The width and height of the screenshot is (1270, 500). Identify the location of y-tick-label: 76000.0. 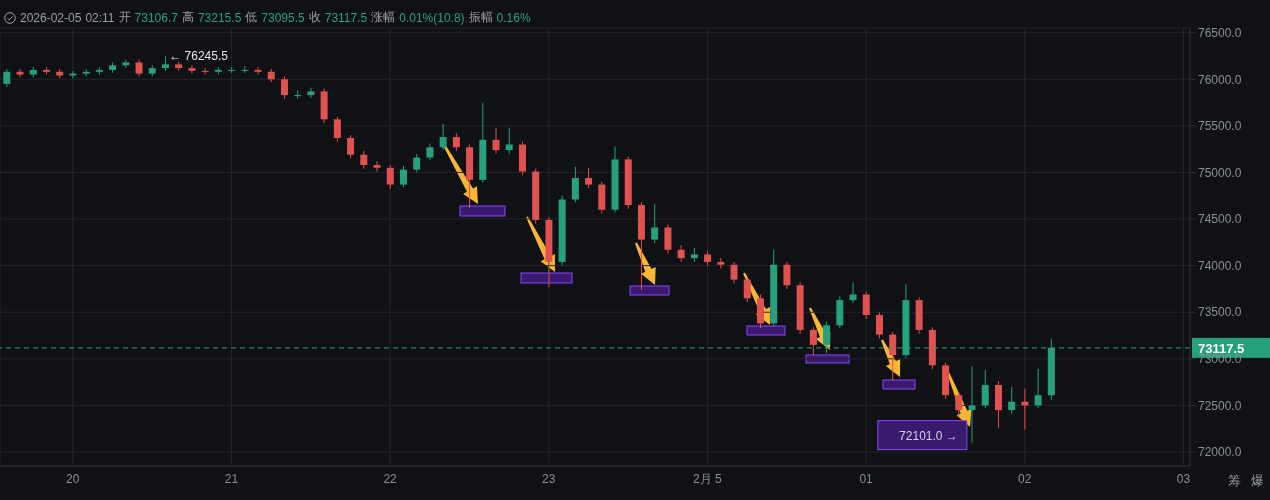
(1220, 79).